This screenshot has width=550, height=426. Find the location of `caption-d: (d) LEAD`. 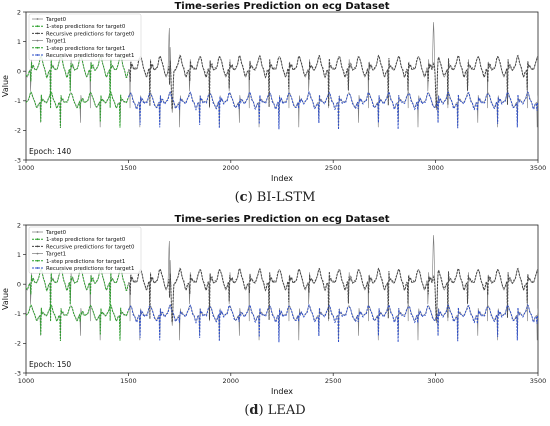

caption-d: (d) LEAD is located at coordinates (275, 410).